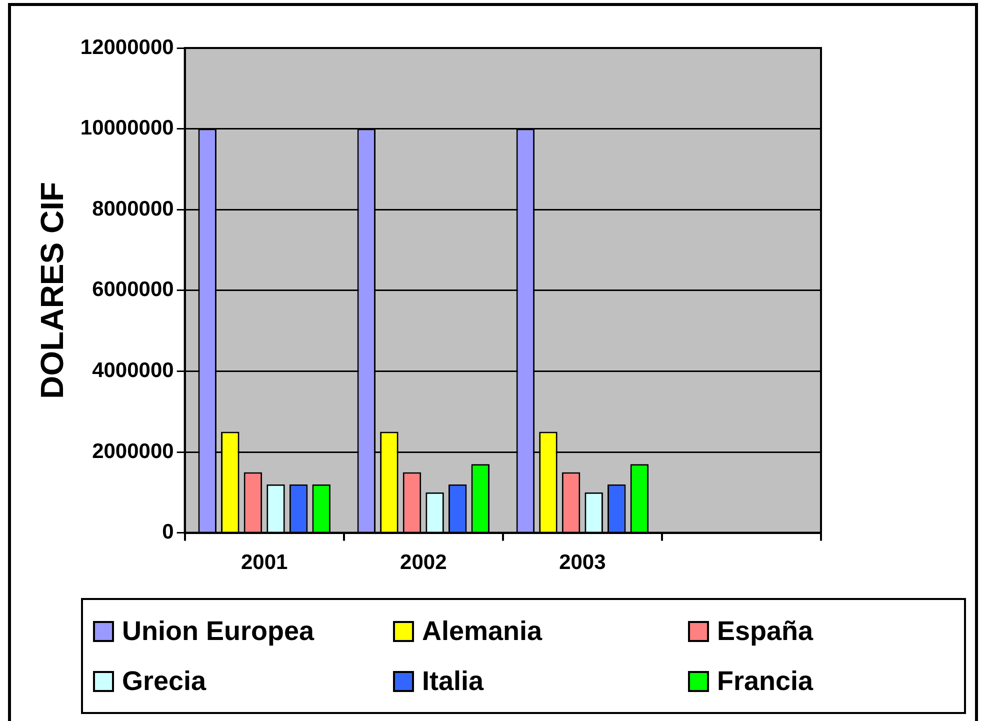 This screenshot has width=987, height=721. I want to click on y-tick-label: 12000000, so click(127, 47).